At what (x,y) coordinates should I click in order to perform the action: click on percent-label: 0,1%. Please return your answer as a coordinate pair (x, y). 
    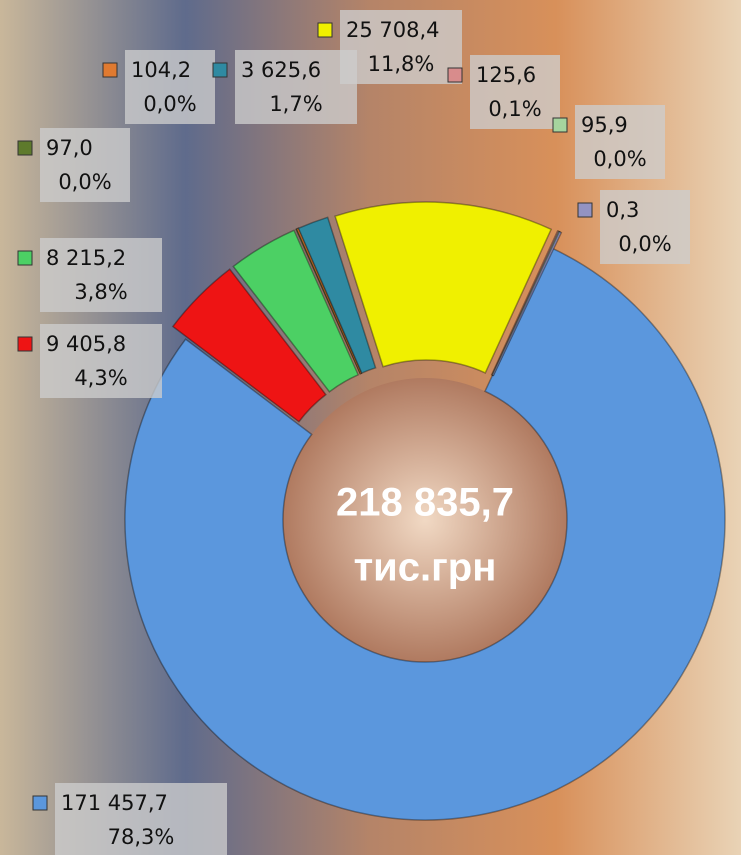
    Looking at the image, I should click on (514, 109).